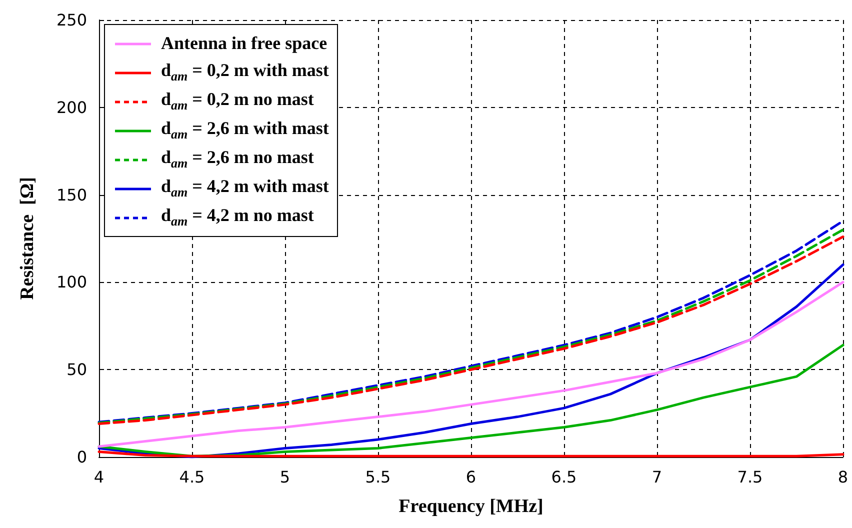 The height and width of the screenshot is (528, 852). Describe the element at coordinates (471, 506) in the screenshot. I see `x-axis-title: Frequency [MHz]` at that location.